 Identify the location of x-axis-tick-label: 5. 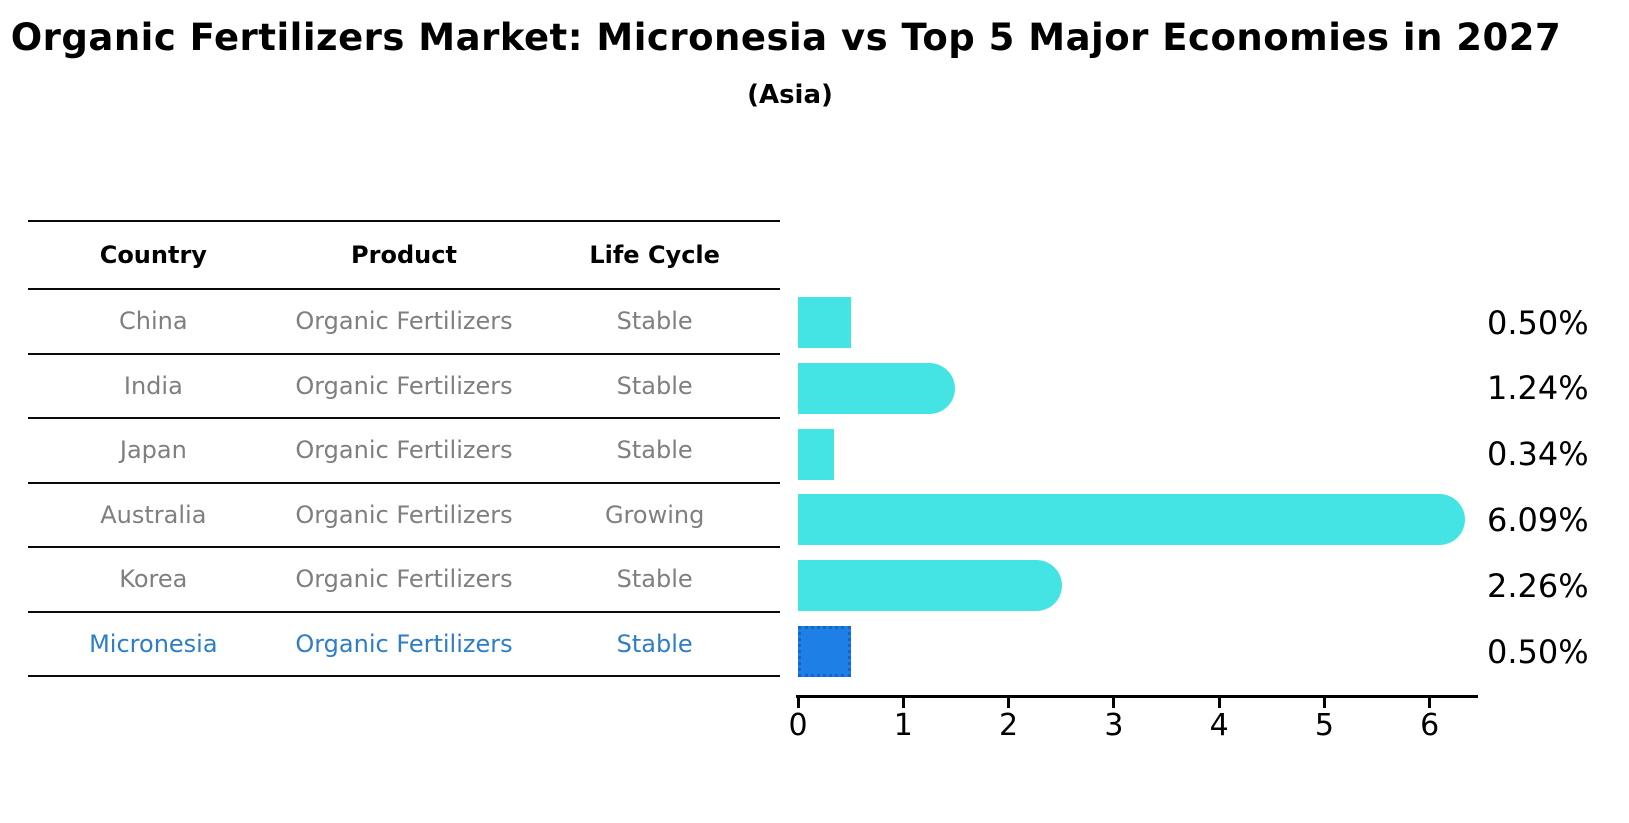
(1324, 725).